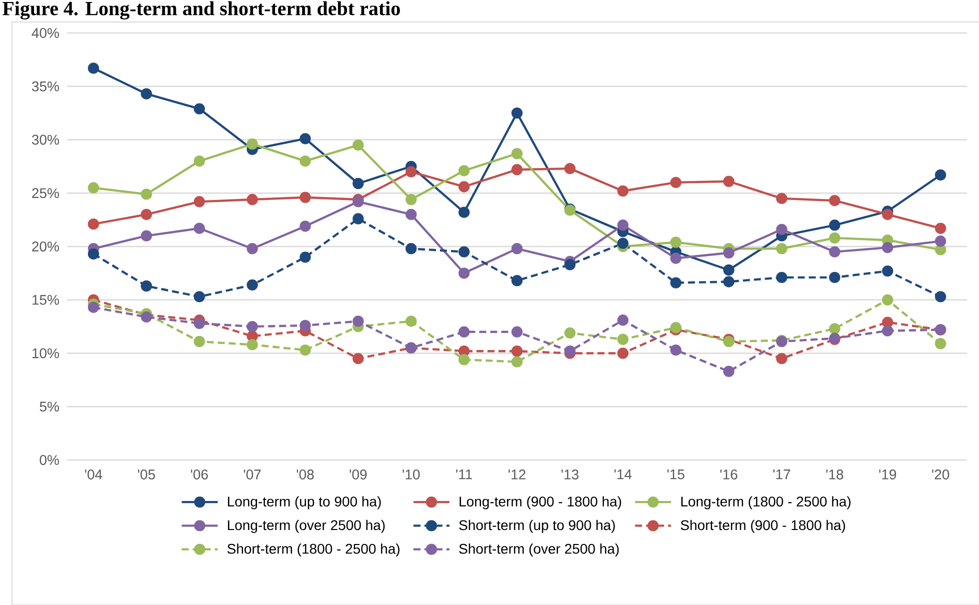 The width and height of the screenshot is (979, 605). Describe the element at coordinates (45, 299) in the screenshot. I see `y-tick-label: 15%` at that location.